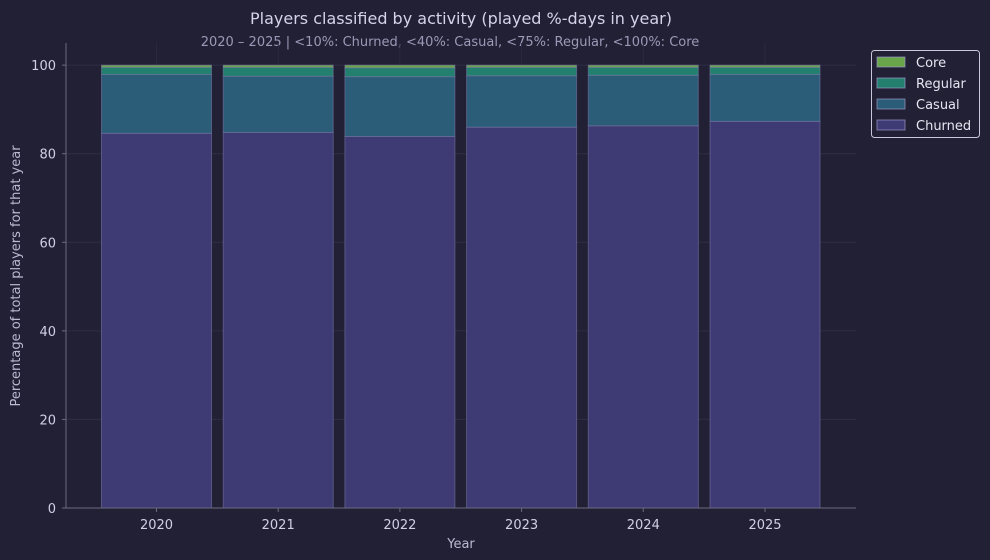 The image size is (990, 560). What do you see at coordinates (765, 314) in the screenshot?
I see `bar-churned-2025` at bounding box center [765, 314].